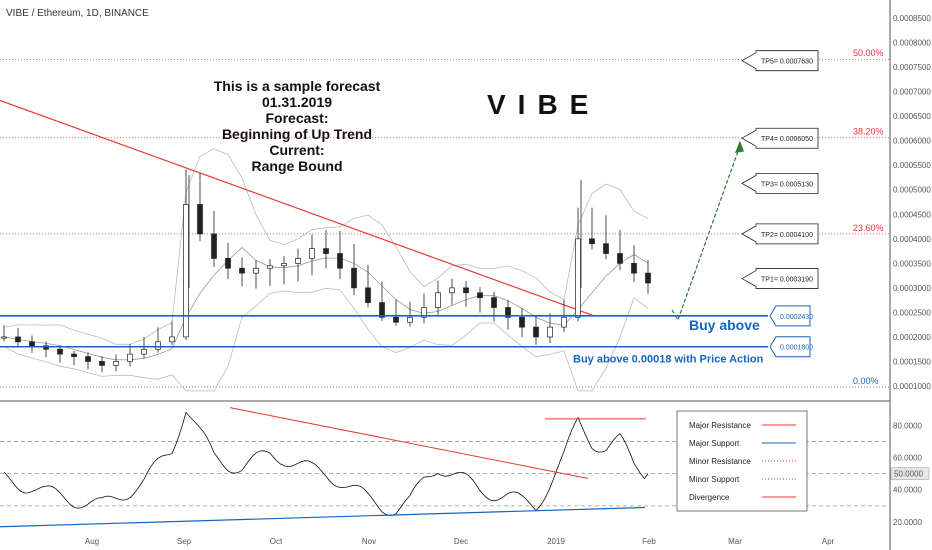  Describe the element at coordinates (461, 541) in the screenshot. I see `month-label: Dec` at that location.